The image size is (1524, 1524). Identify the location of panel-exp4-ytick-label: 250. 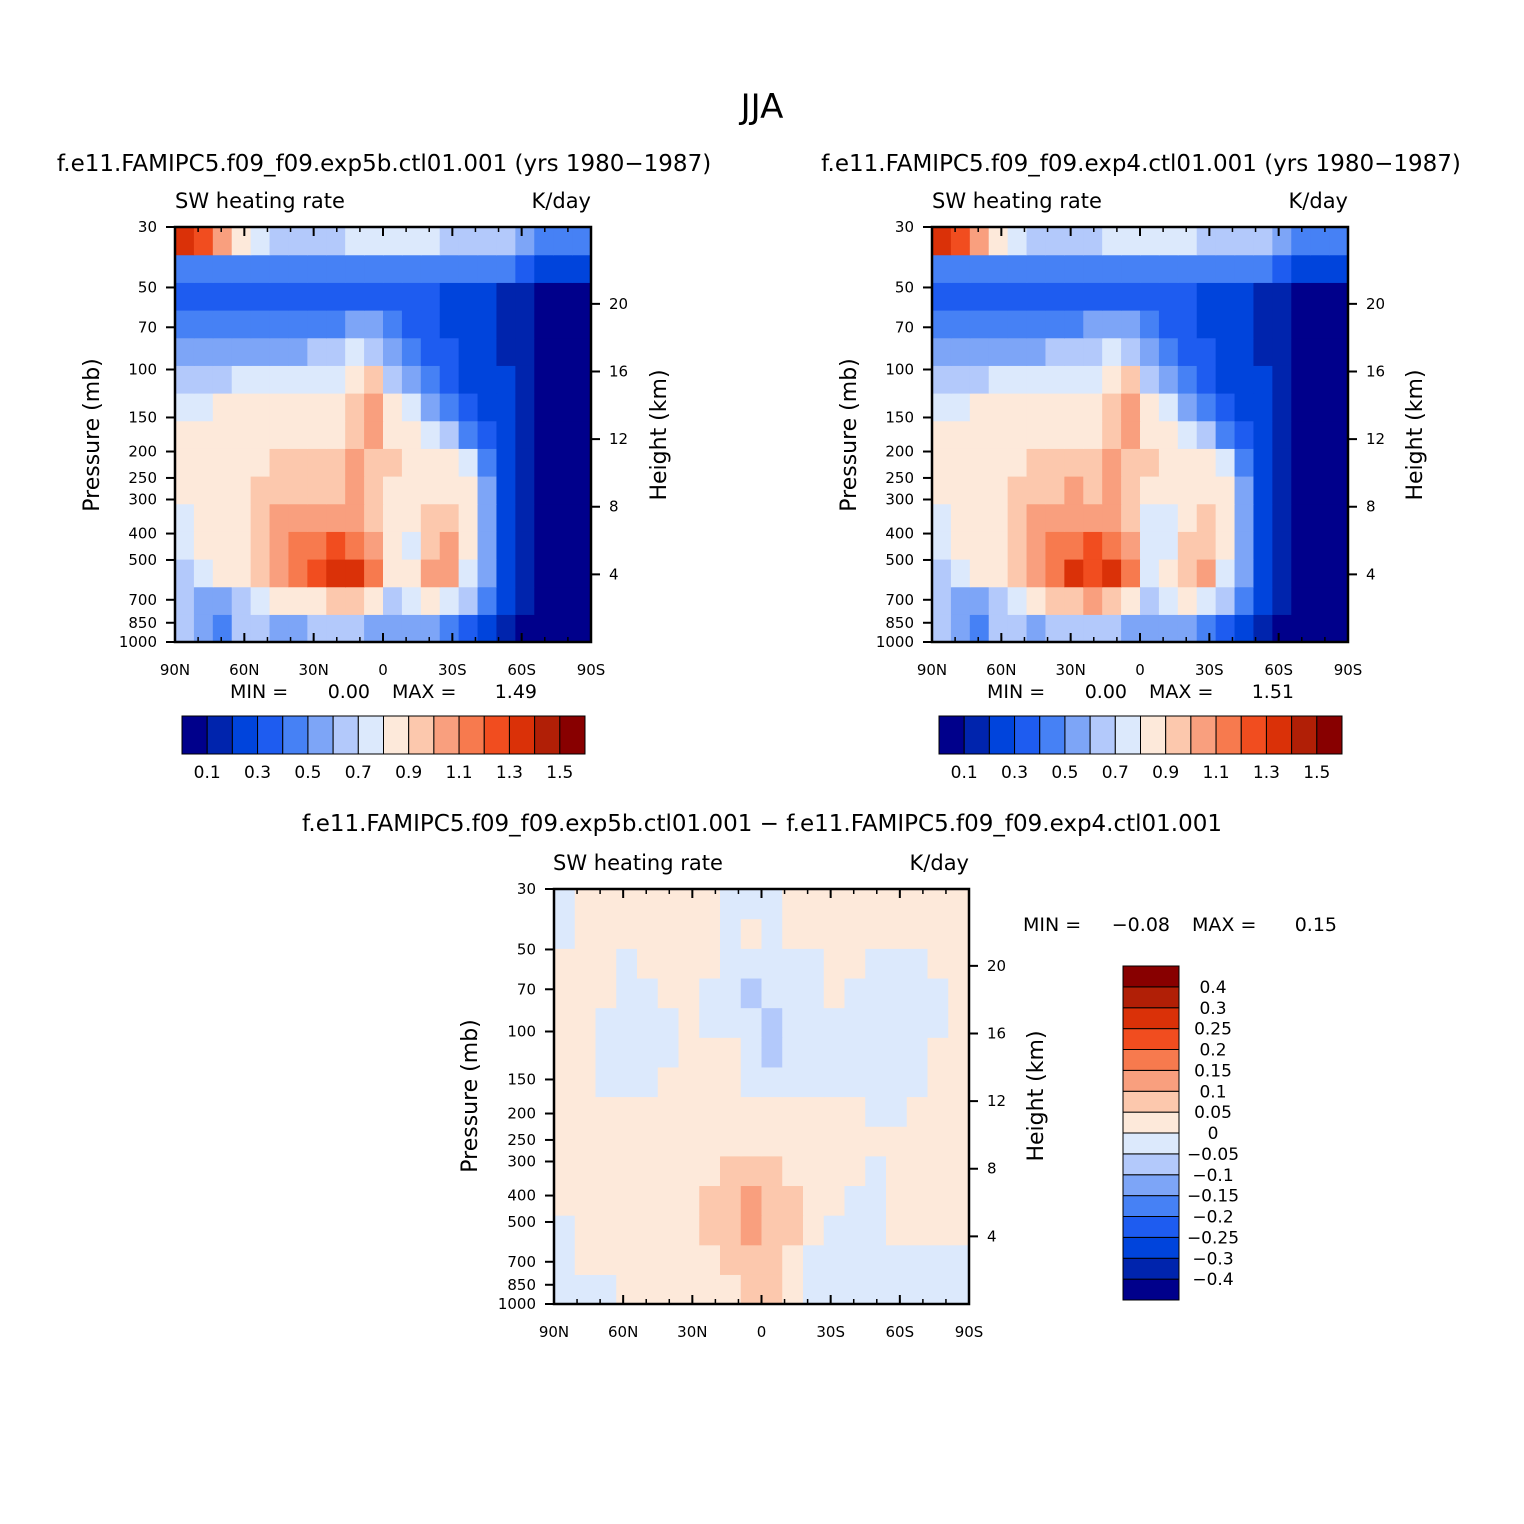
(899, 478).